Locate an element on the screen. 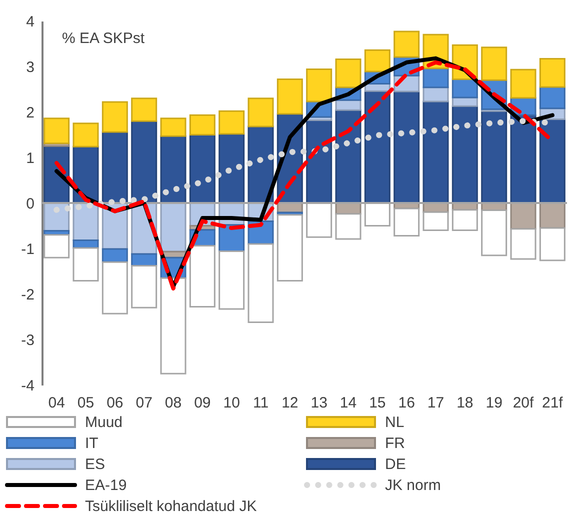  x-tick-label: 16 is located at coordinates (406, 403).